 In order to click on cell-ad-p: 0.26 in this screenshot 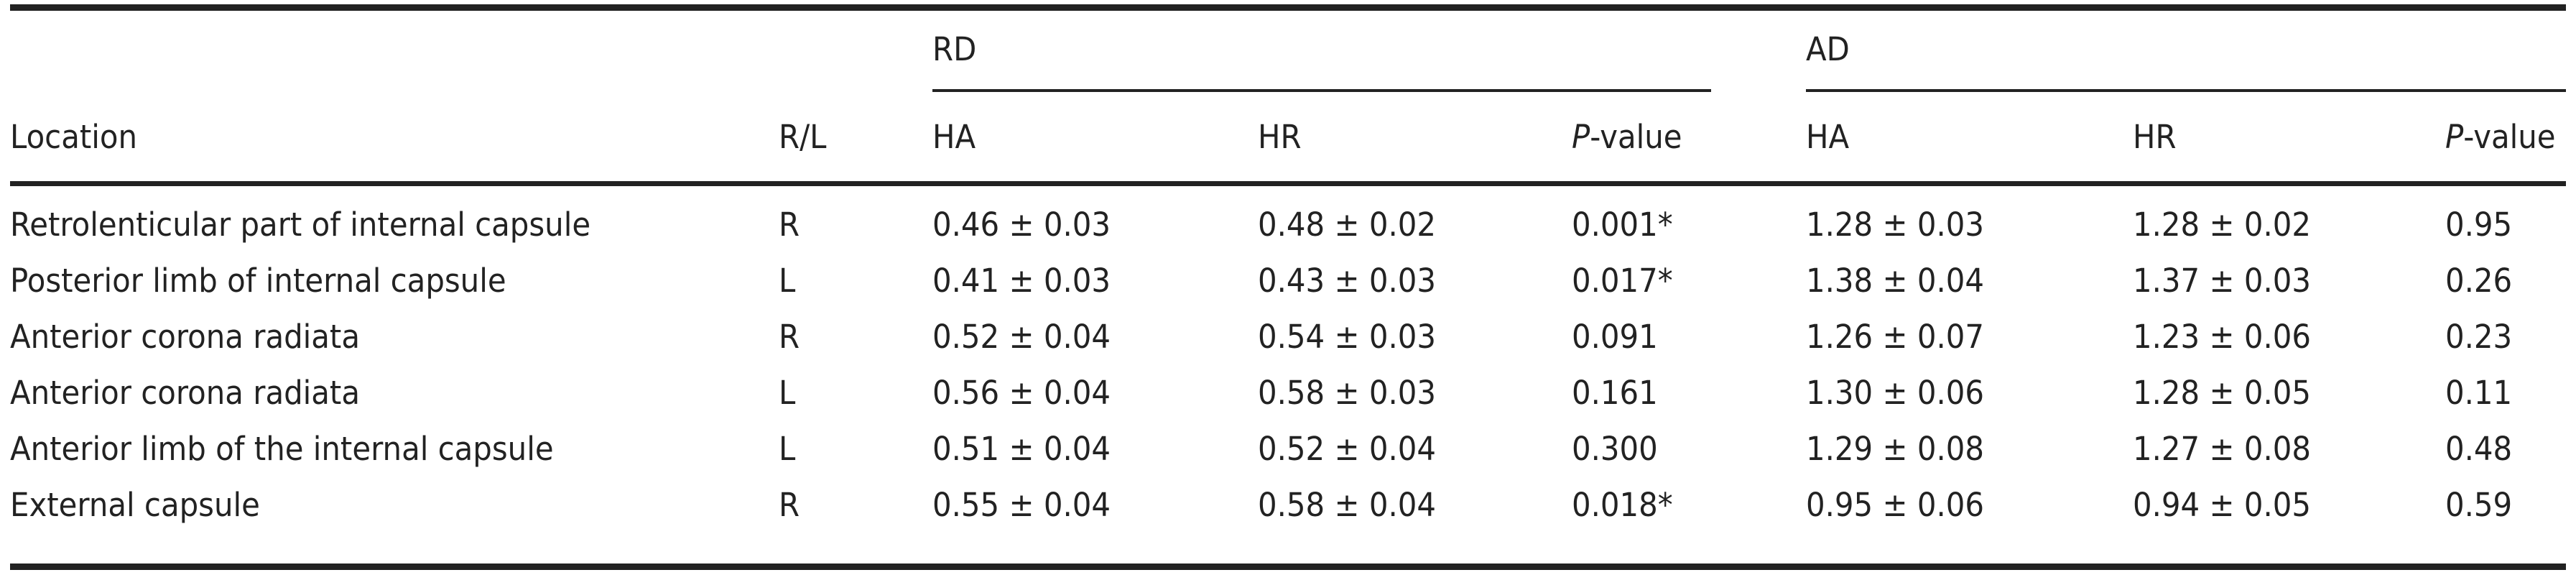, I will do `click(2479, 281)`.